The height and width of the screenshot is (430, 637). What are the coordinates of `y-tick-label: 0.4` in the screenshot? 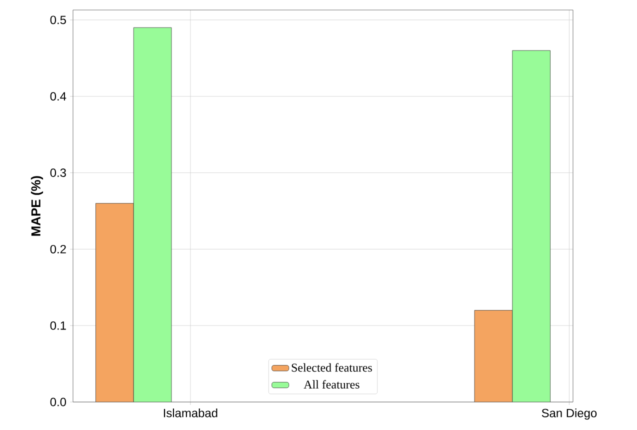 It's located at (58, 96).